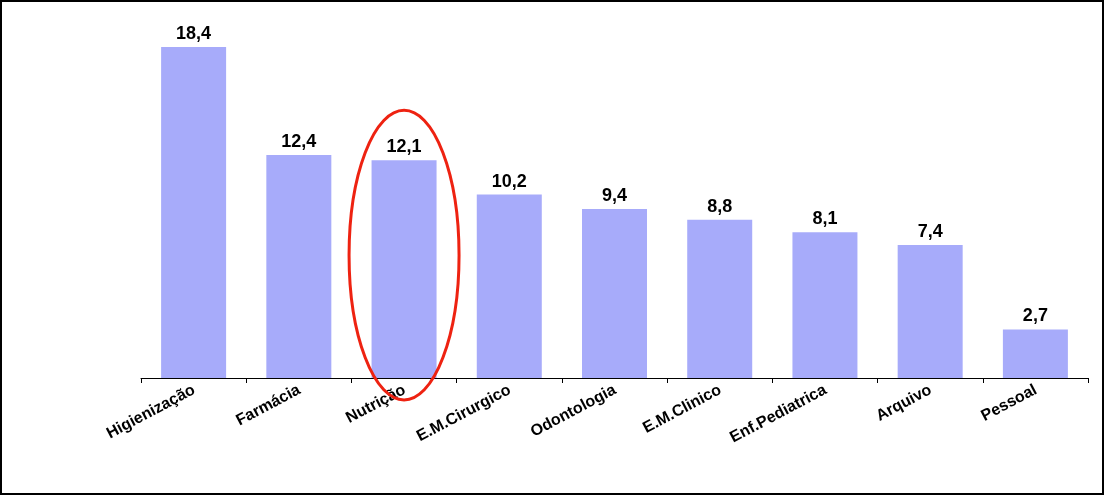 The image size is (1104, 495). What do you see at coordinates (930, 230) in the screenshot?
I see `data-label: 7,4` at bounding box center [930, 230].